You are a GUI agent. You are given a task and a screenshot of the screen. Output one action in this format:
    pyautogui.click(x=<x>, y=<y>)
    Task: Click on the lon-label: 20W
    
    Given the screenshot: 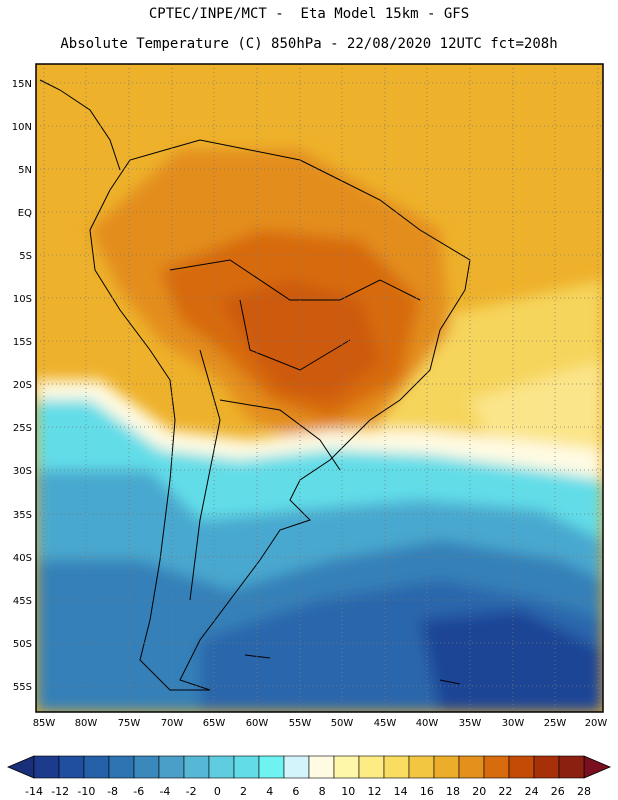 What is the action you would take?
    pyautogui.click(x=596, y=723)
    